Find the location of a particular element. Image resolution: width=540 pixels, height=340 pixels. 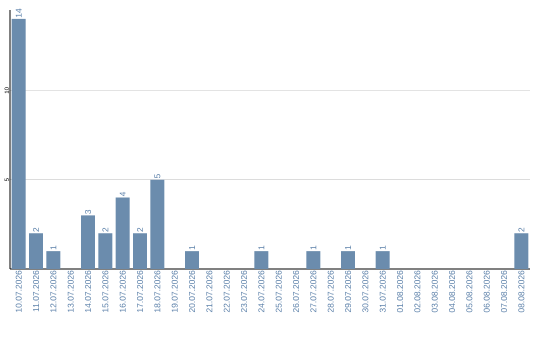

x-tick-label: 13.07.2026 is located at coordinates (71, 291).